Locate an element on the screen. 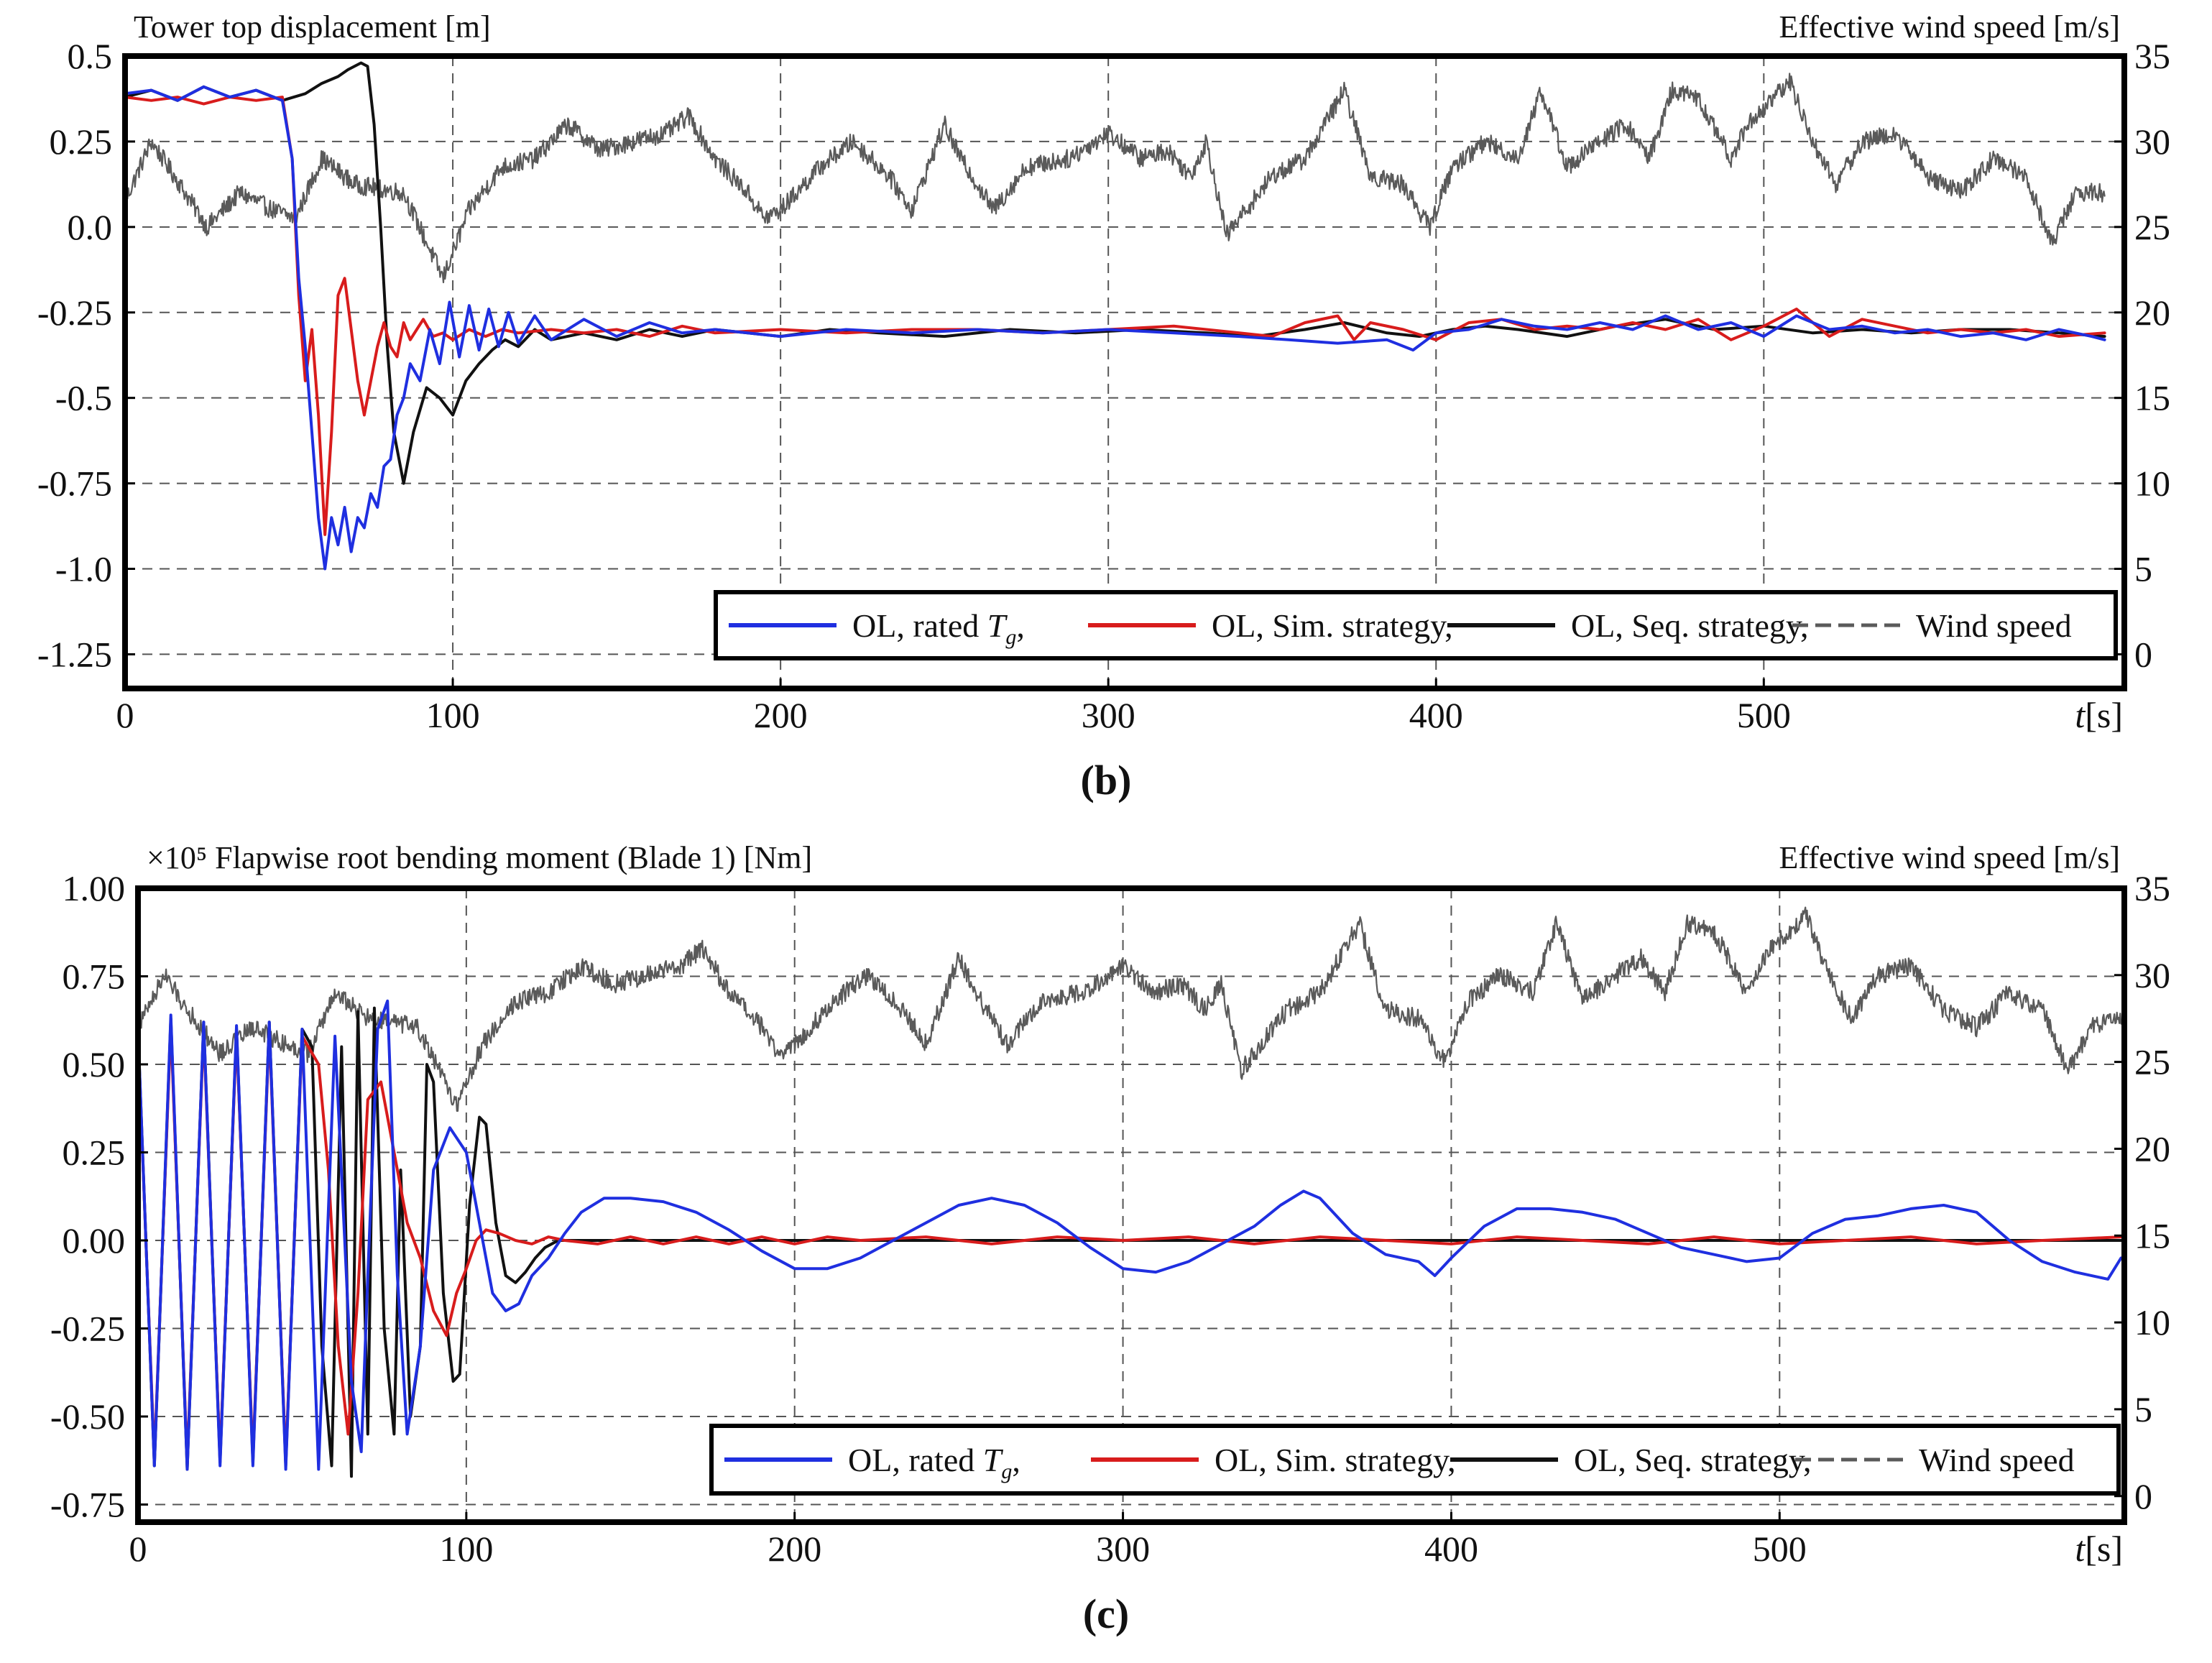 The image size is (2212, 1663). y-tick-label: 0.75 is located at coordinates (94, 977).